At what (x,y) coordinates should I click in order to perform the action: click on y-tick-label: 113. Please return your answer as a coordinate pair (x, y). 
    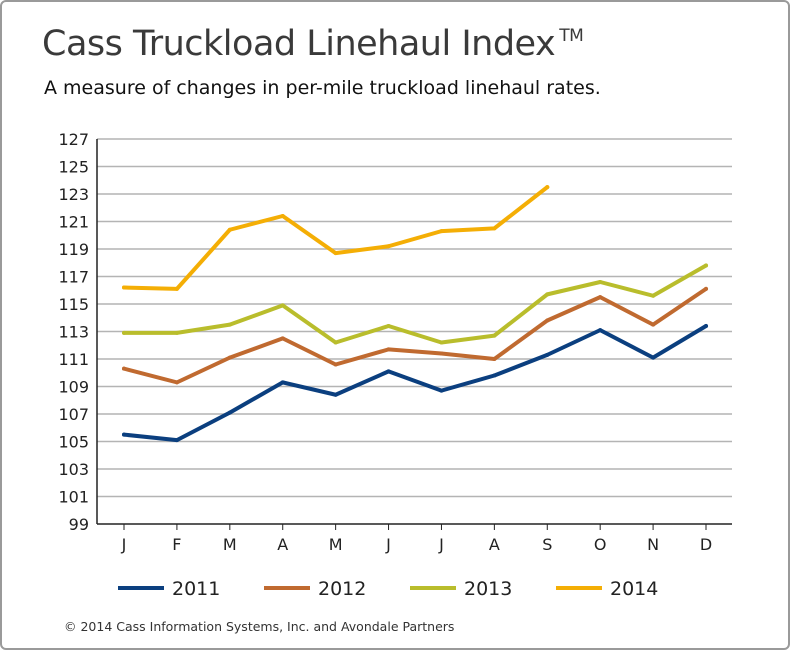
    Looking at the image, I should click on (73, 332).